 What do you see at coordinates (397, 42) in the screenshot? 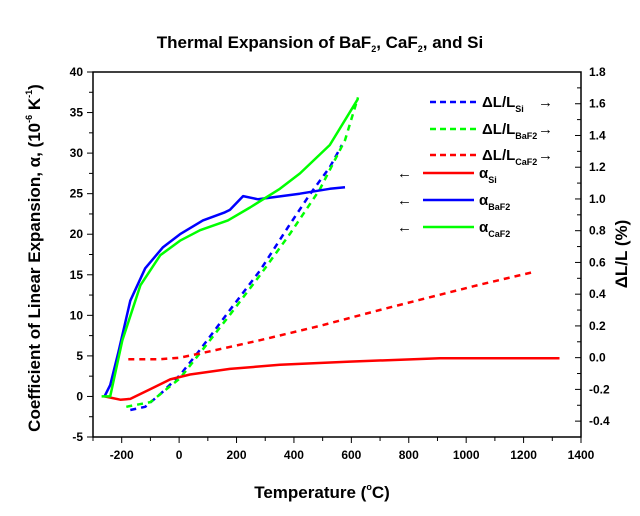
I see `title-part: , CaF` at bounding box center [397, 42].